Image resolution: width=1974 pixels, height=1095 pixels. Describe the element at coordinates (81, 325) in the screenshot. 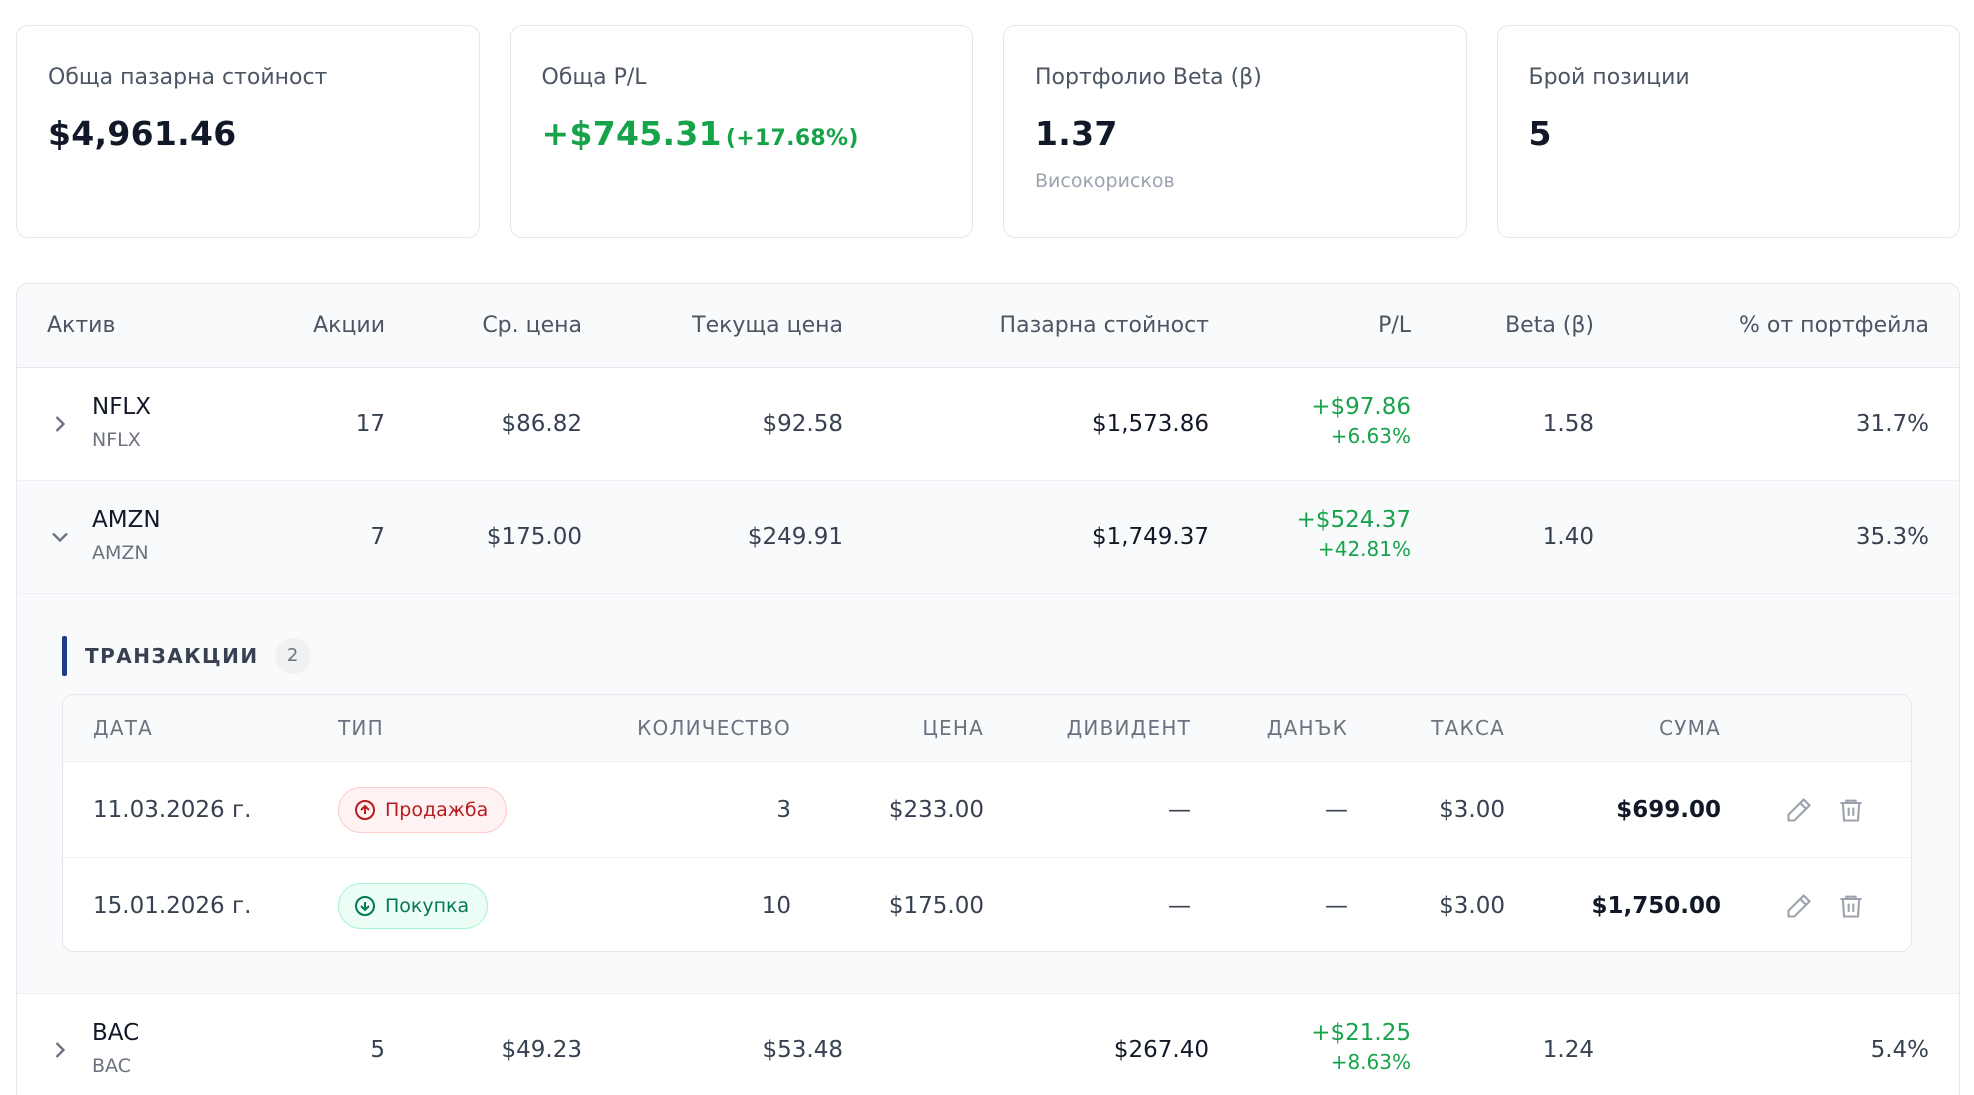

I see `header-asset: Актив` at that location.